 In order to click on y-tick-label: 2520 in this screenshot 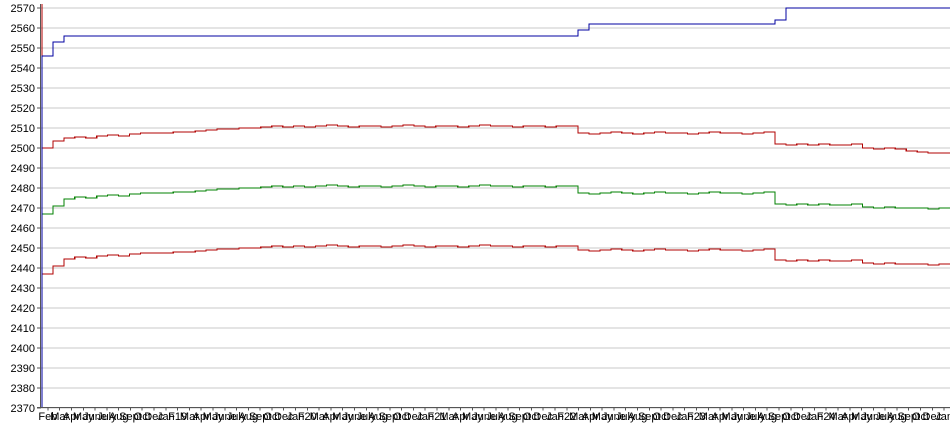, I will do `click(23, 109)`.